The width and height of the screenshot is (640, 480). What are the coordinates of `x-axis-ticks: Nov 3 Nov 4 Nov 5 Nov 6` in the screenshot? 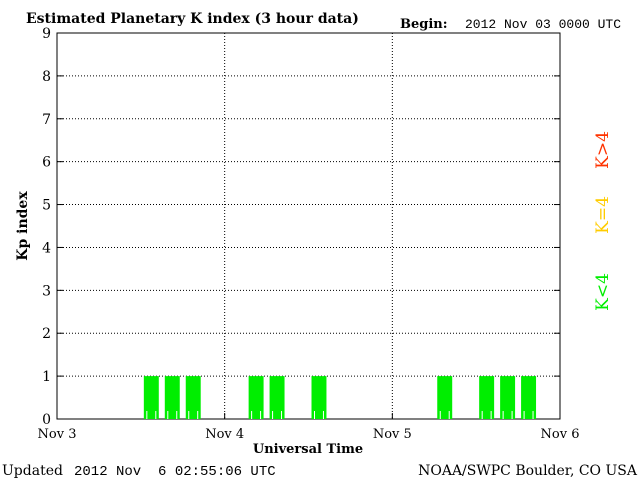 It's located at (309, 427).